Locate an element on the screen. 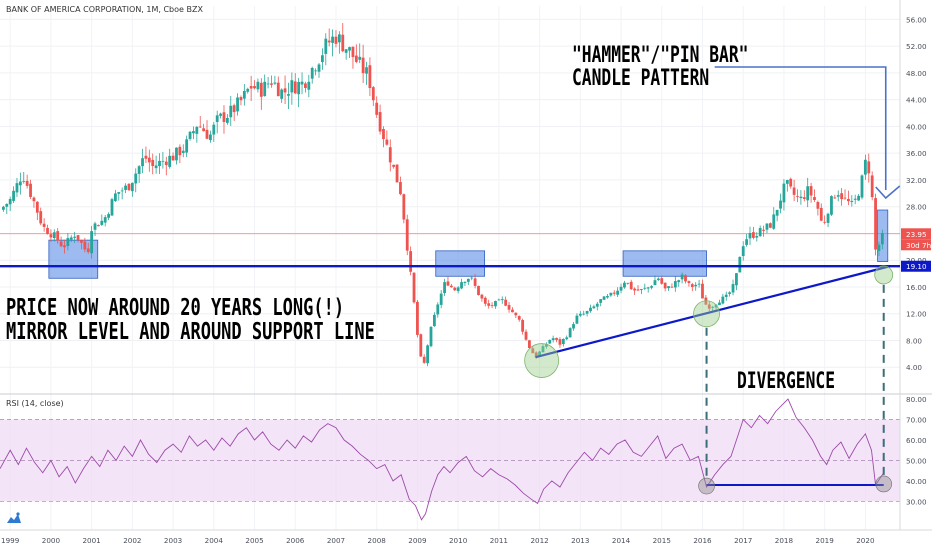  tradingview-logo-icon is located at coordinates (14, 518).